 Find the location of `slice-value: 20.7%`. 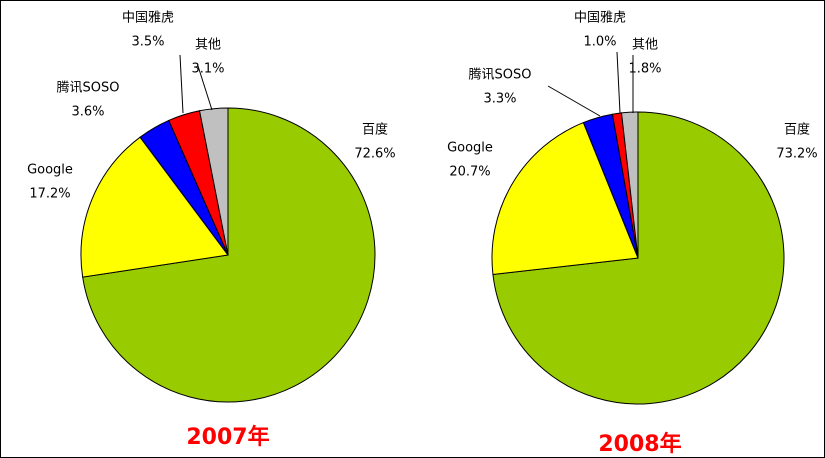

slice-value: 20.7% is located at coordinates (469, 172).